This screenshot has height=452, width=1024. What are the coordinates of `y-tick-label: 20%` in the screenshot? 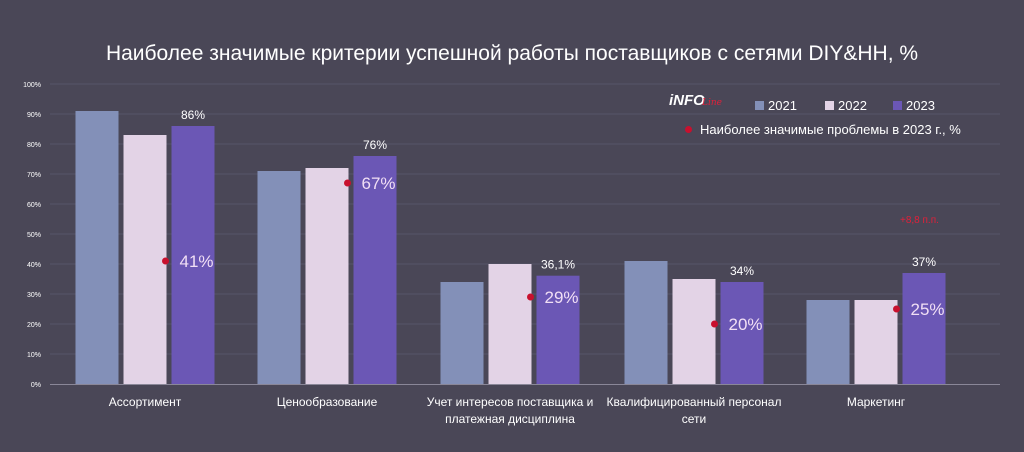 It's located at (34, 325).